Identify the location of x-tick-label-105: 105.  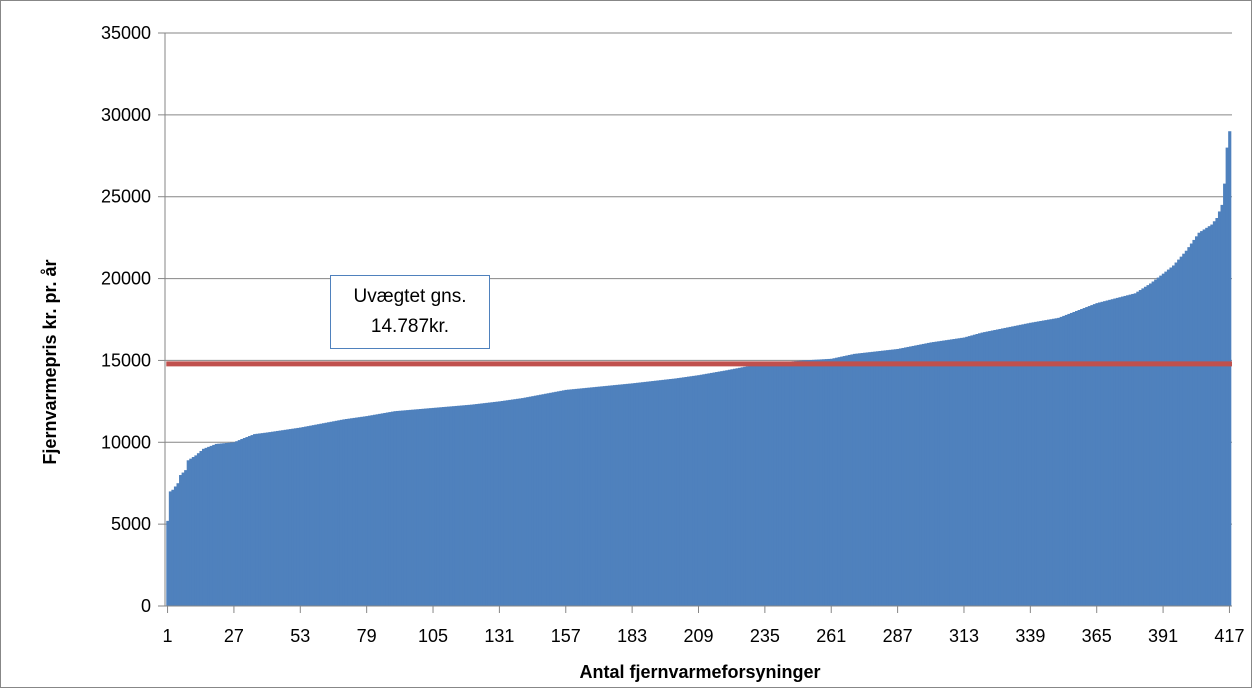
(433, 636).